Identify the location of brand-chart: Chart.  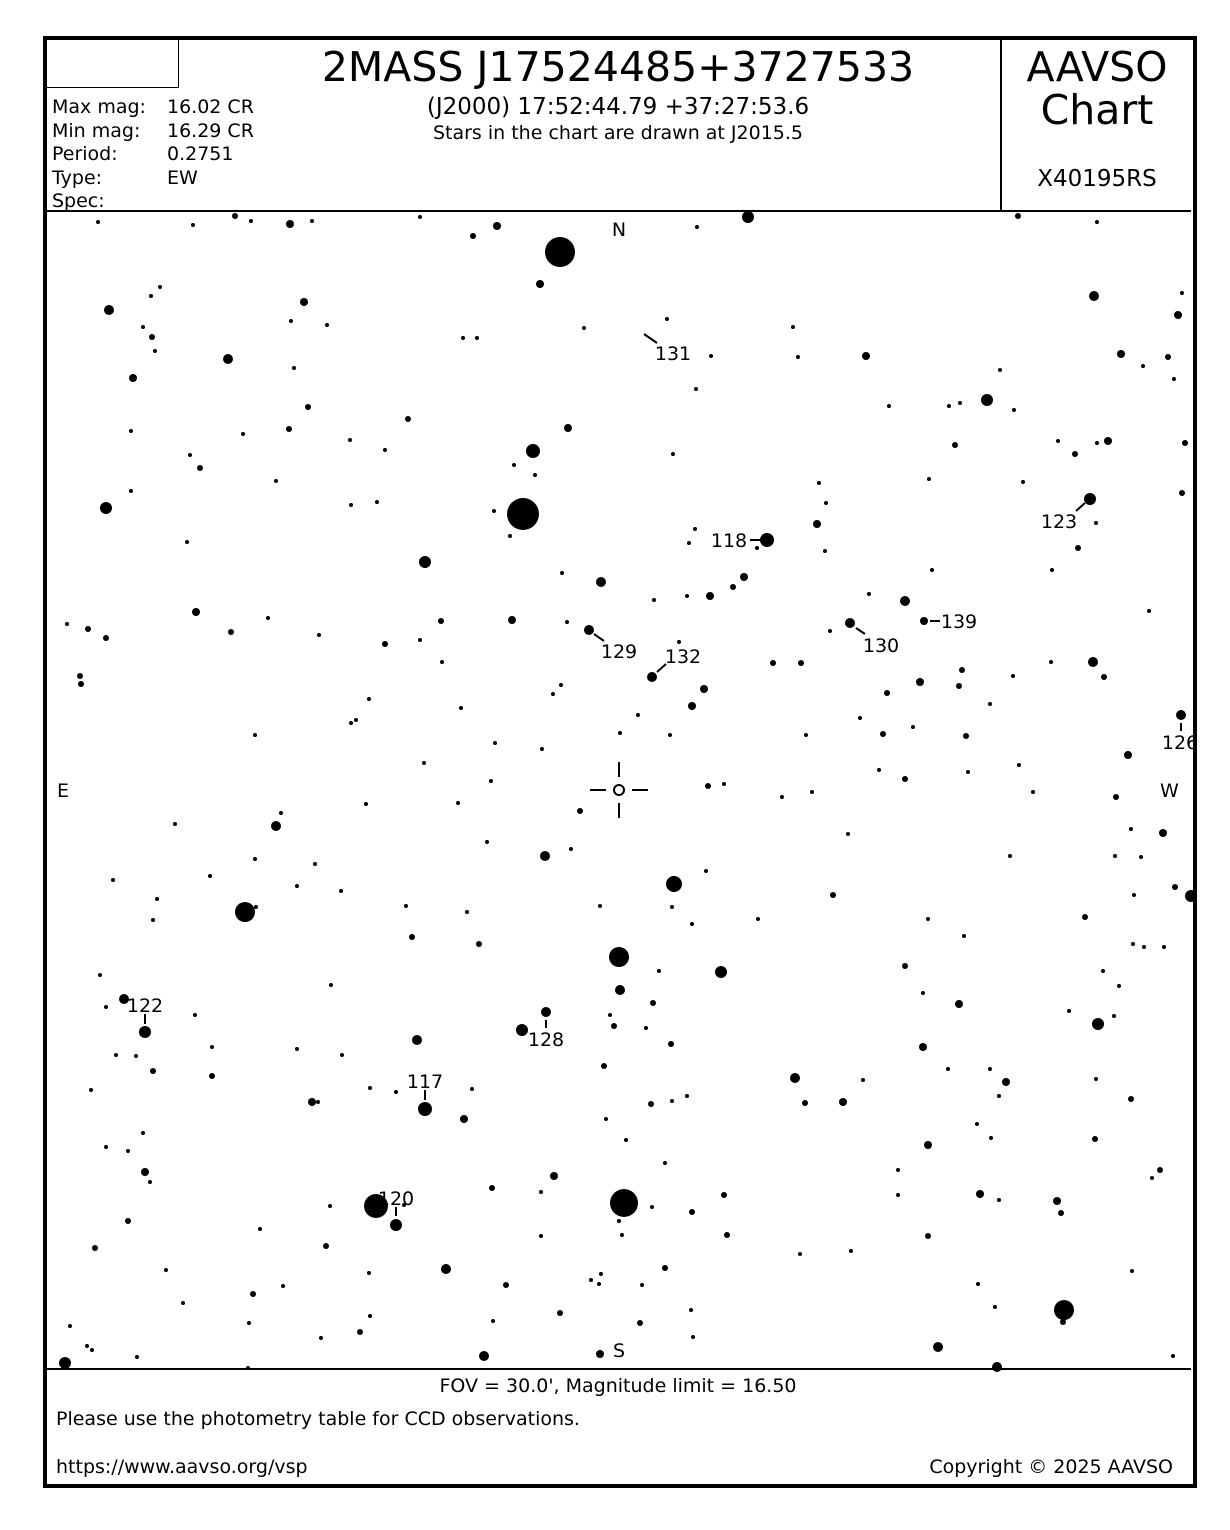
(1097, 110).